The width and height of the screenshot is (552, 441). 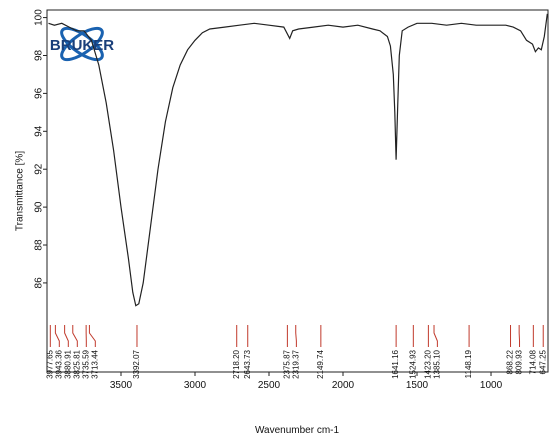 What do you see at coordinates (343, 385) in the screenshot?
I see `x-tick-label: 2000` at bounding box center [343, 385].